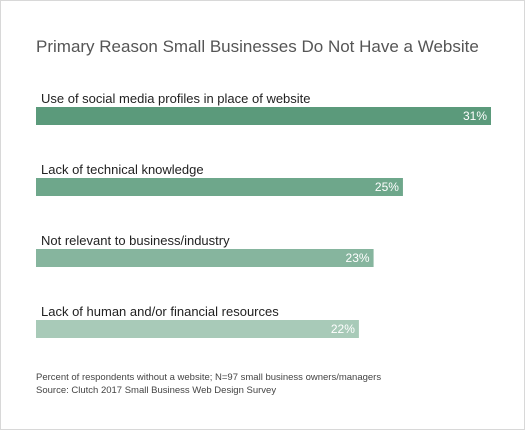 This screenshot has width=525, height=430. What do you see at coordinates (343, 329) in the screenshot?
I see `value-label: 22%` at bounding box center [343, 329].